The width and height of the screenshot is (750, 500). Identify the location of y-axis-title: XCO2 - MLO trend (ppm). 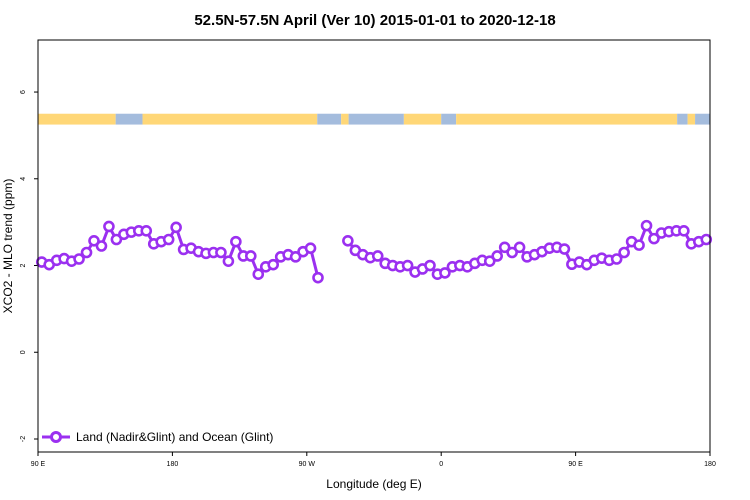
(8, 246).